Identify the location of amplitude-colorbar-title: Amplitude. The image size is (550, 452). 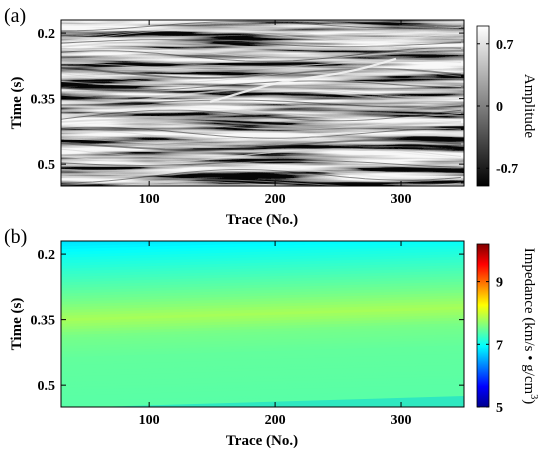
(529, 106).